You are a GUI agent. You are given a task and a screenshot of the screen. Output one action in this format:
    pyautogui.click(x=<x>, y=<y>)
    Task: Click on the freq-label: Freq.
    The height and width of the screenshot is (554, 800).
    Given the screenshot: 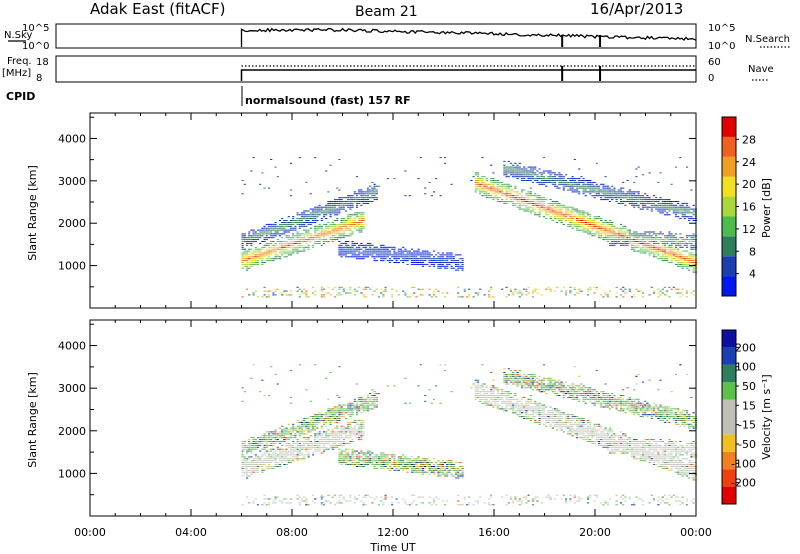 What is the action you would take?
    pyautogui.click(x=19, y=61)
    